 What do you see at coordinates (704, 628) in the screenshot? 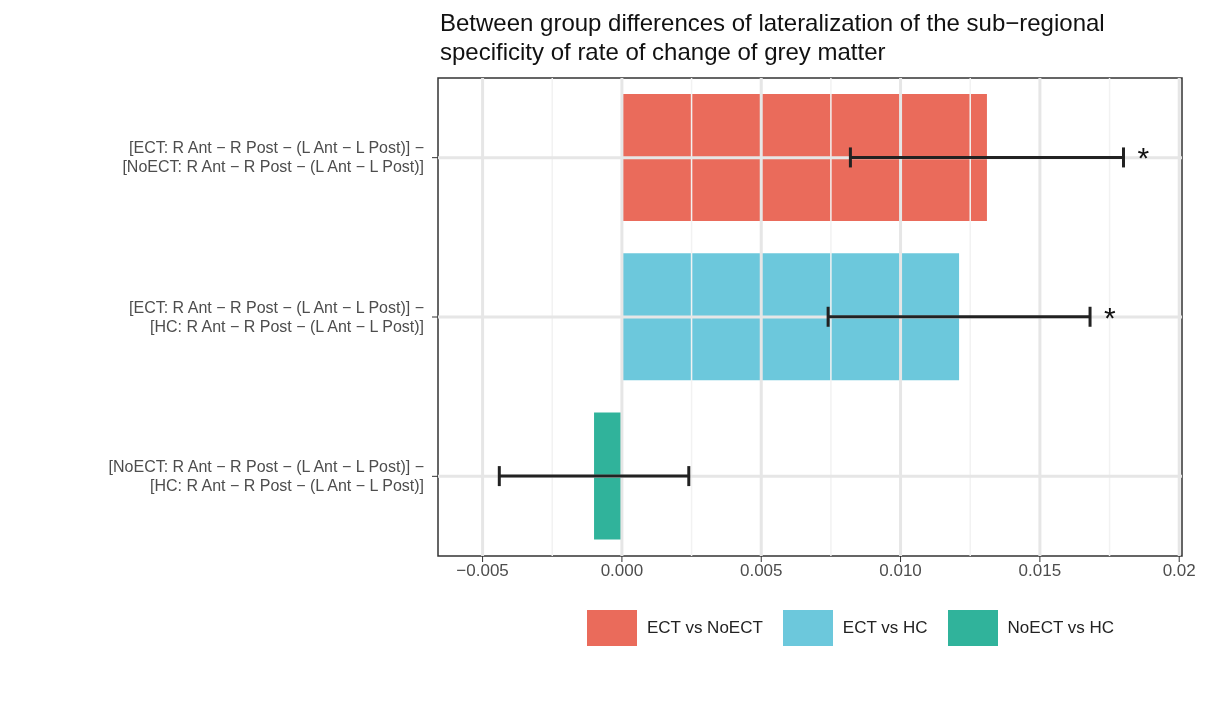
I see `legend-label: ECT vs NoECT` at bounding box center [704, 628].